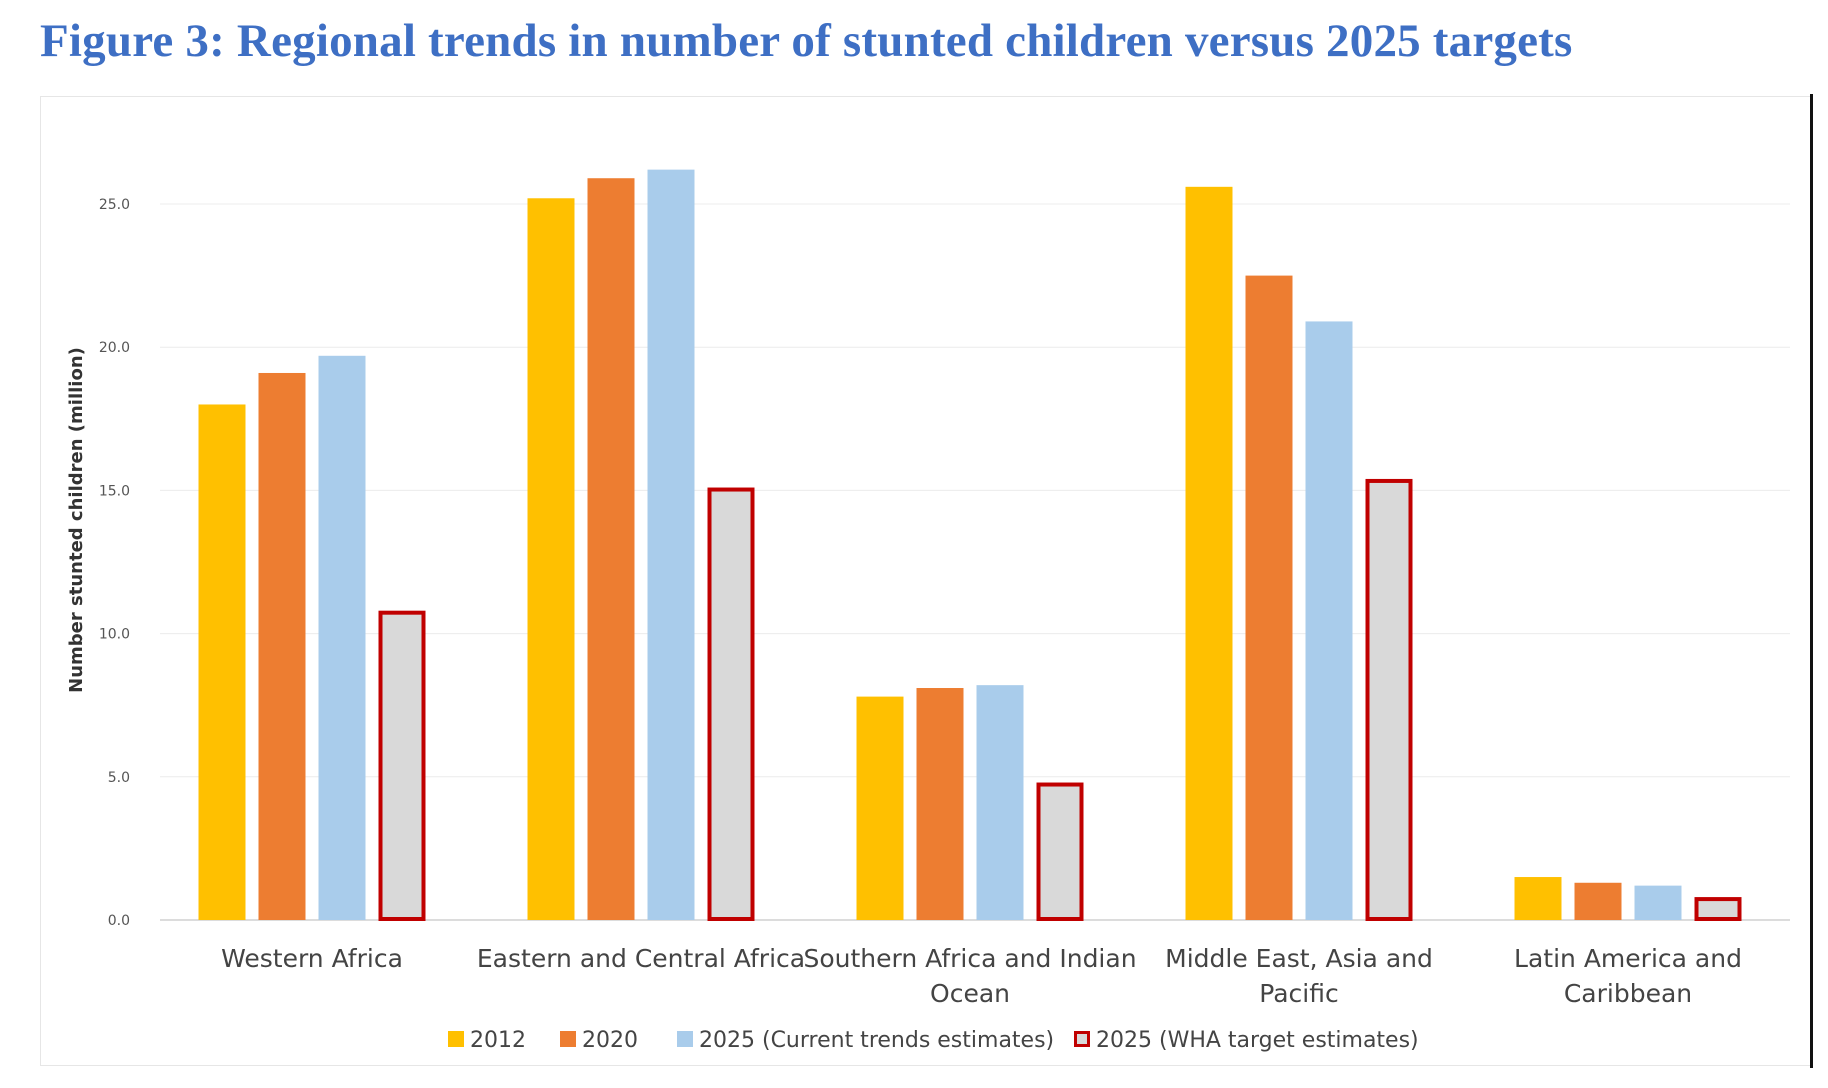 This screenshot has width=1828, height=1088. I want to click on legend-label: 2025 (Current trends estimates), so click(876, 1040).